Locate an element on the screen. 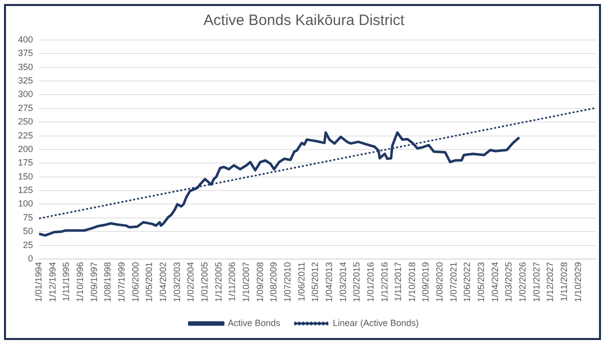 The width and height of the screenshot is (609, 349). x-tick-label: 1/12/2027 is located at coordinates (550, 282).